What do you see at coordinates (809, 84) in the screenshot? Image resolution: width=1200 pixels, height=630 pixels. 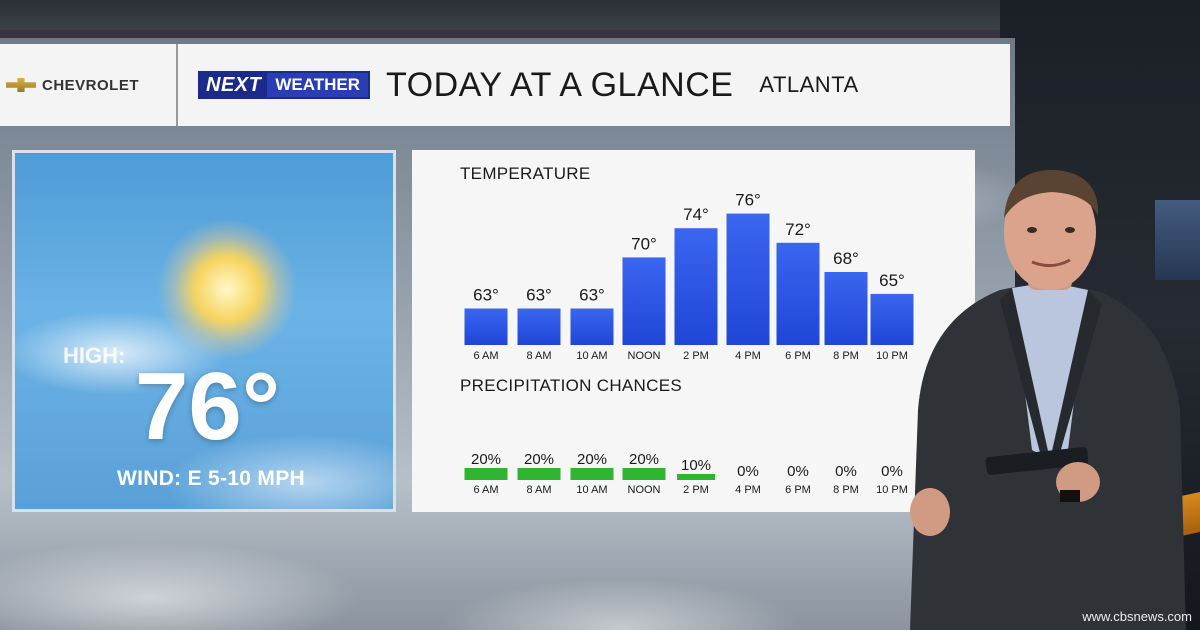 I see `city-name: ATLANTA` at bounding box center [809, 84].